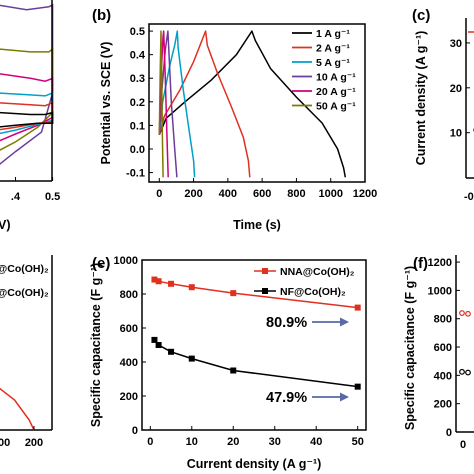  What do you see at coordinates (462, 120) in the screenshot?
I see `panel-c-ticks: 10 20 30 -0` at bounding box center [462, 120].